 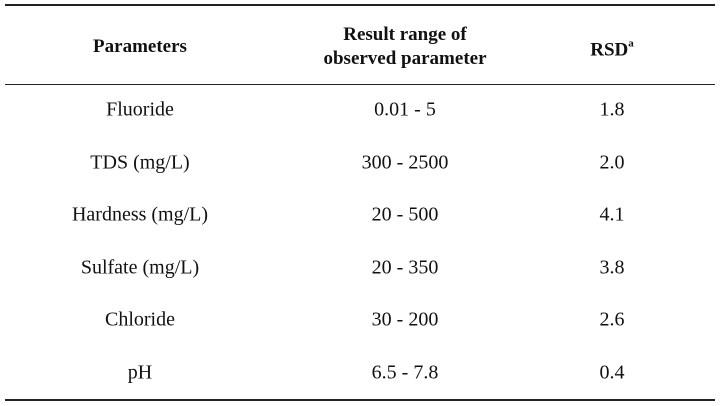 What do you see at coordinates (612, 319) in the screenshot?
I see `table-cell: 2.6` at bounding box center [612, 319].